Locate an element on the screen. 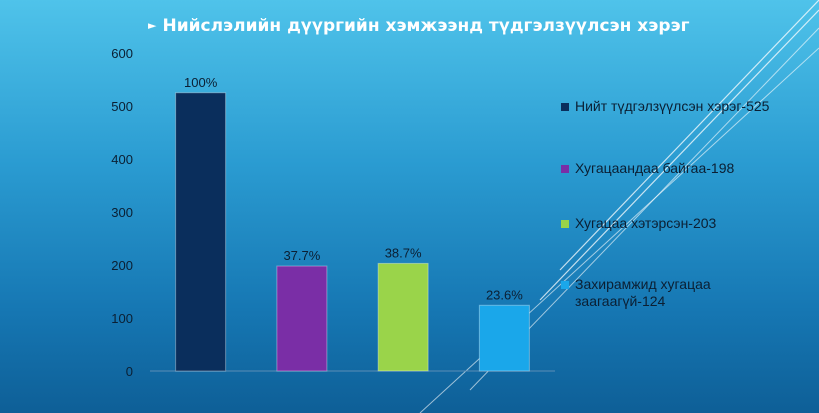  y-tick-label: 100 is located at coordinates (122, 318).